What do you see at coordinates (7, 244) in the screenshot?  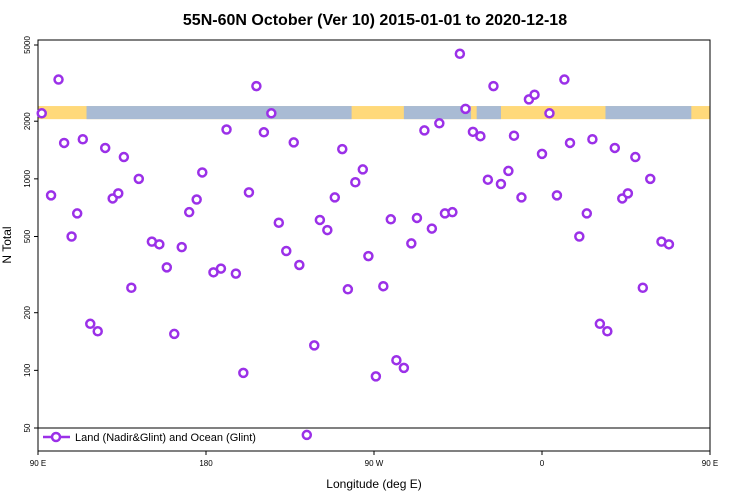 I see `y-axis-label: N Total` at bounding box center [7, 244].